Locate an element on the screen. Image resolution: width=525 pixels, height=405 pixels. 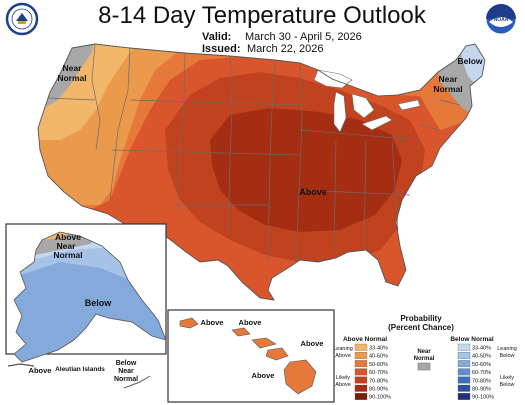
lake-michigan is located at coordinates (340, 112).